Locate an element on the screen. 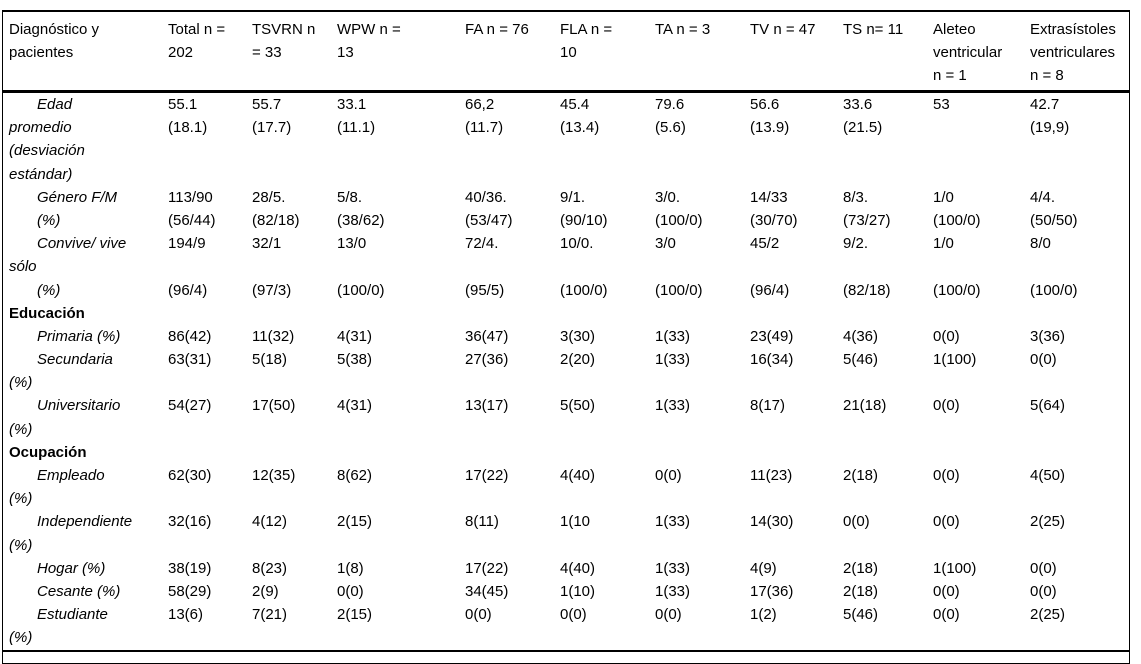 The height and width of the screenshot is (664, 1141). row-label: Universitario (%) is located at coordinates (65, 417).